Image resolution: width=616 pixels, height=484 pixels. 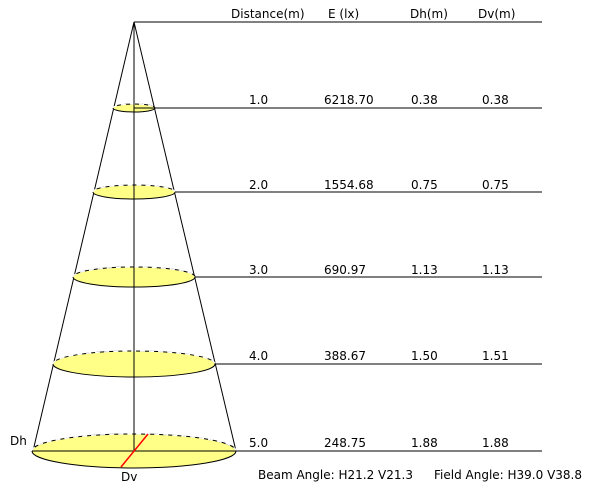 What do you see at coordinates (258, 443) in the screenshot?
I see `row-5-distance: 5.0` at bounding box center [258, 443].